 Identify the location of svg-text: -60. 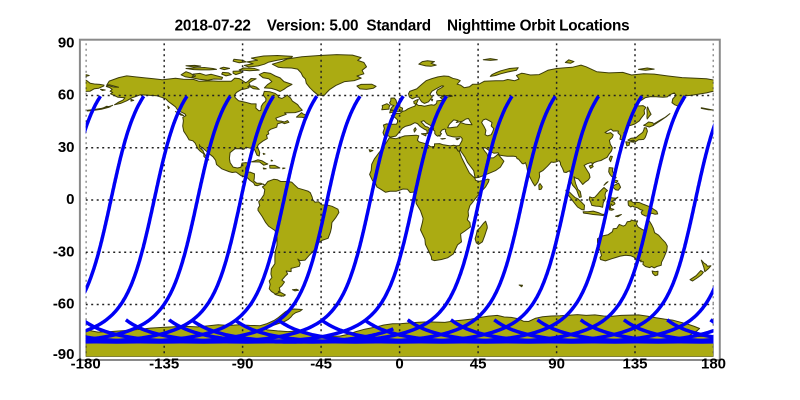
(64, 304).